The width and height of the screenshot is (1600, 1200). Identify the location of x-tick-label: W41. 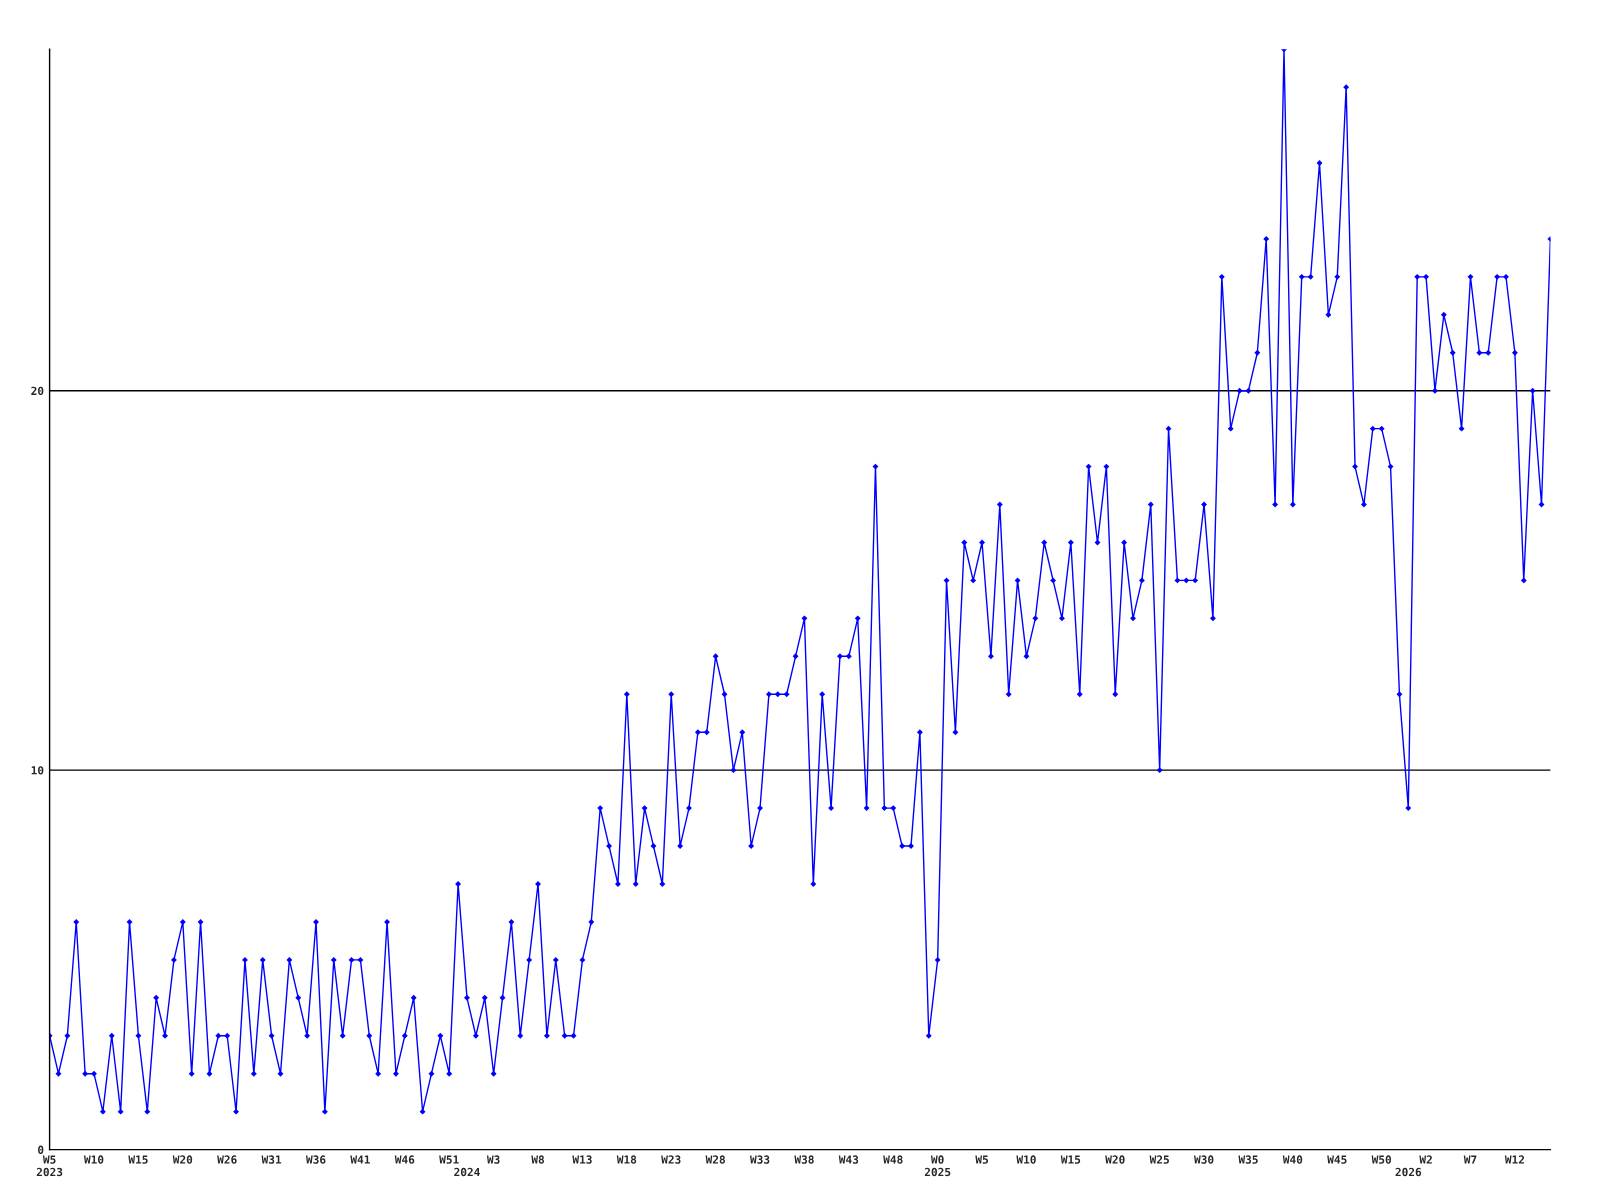
(360, 1159).